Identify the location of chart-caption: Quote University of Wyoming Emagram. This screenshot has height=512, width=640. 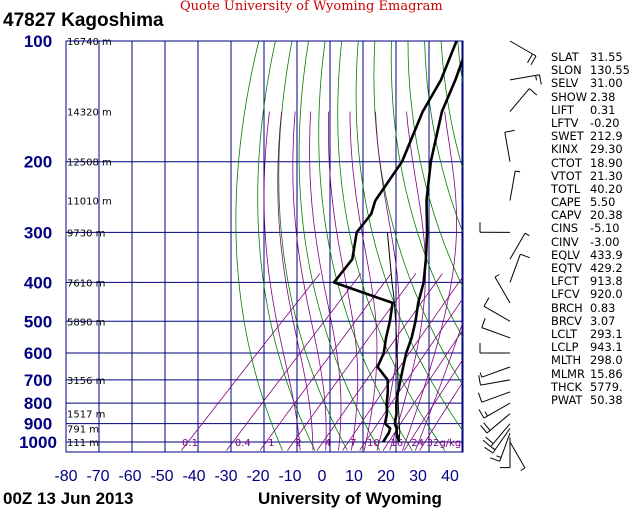
(311, 7).